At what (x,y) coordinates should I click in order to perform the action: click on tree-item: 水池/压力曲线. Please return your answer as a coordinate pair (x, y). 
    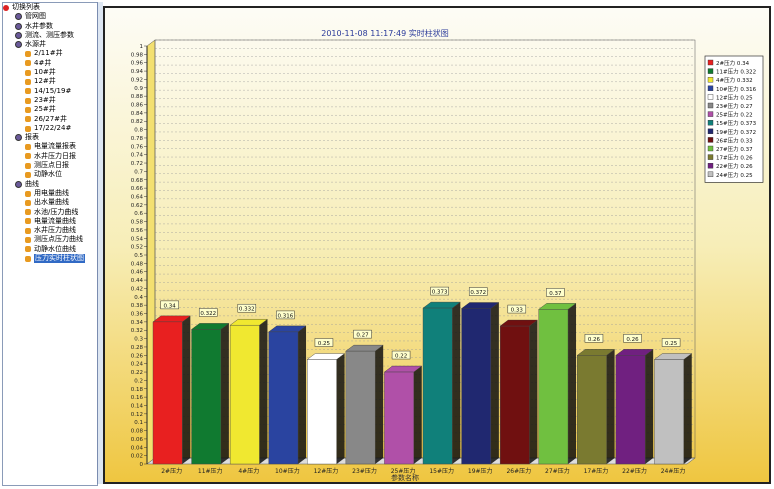
    Looking at the image, I should click on (50, 212).